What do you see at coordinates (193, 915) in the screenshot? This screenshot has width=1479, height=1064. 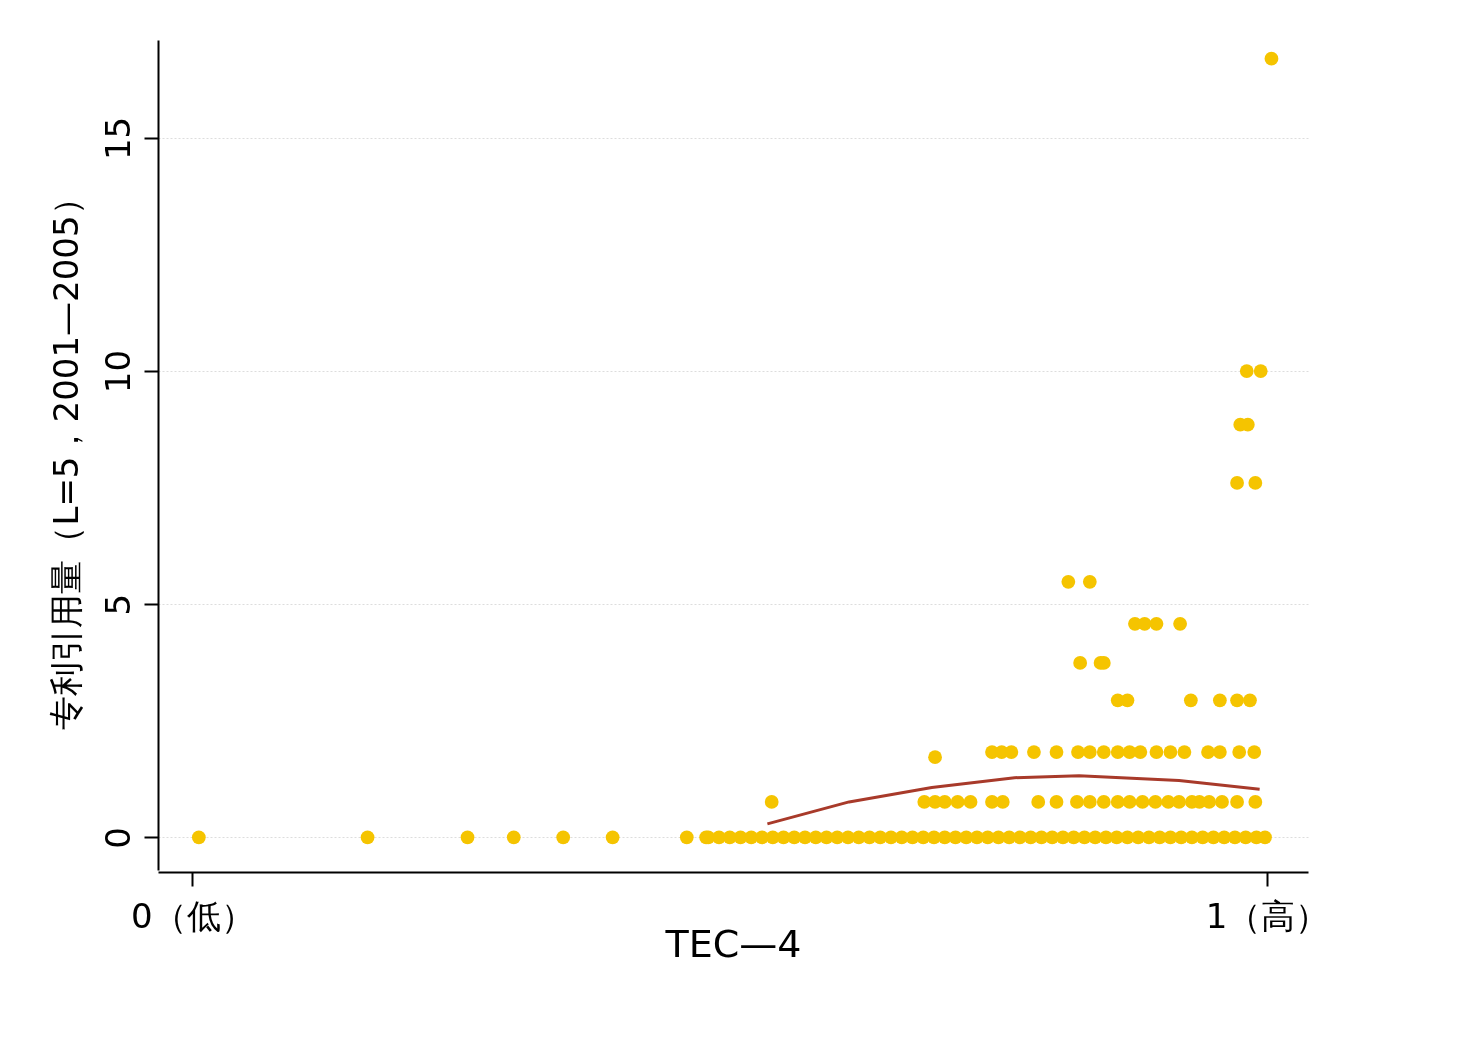 I see `x-tick-label: 0（低）` at bounding box center [193, 915].